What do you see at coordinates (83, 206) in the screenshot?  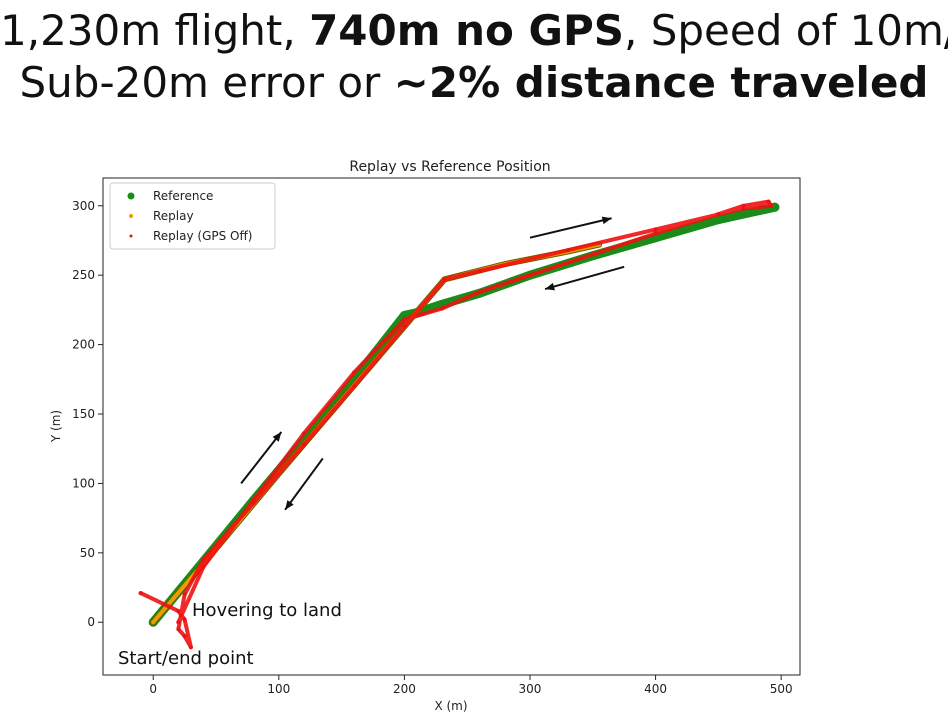 I see `y-tick-label: 300` at bounding box center [83, 206].